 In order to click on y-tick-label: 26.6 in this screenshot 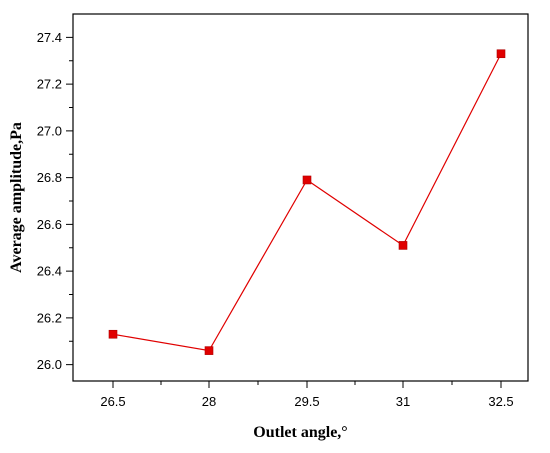, I will do `click(49, 224)`.